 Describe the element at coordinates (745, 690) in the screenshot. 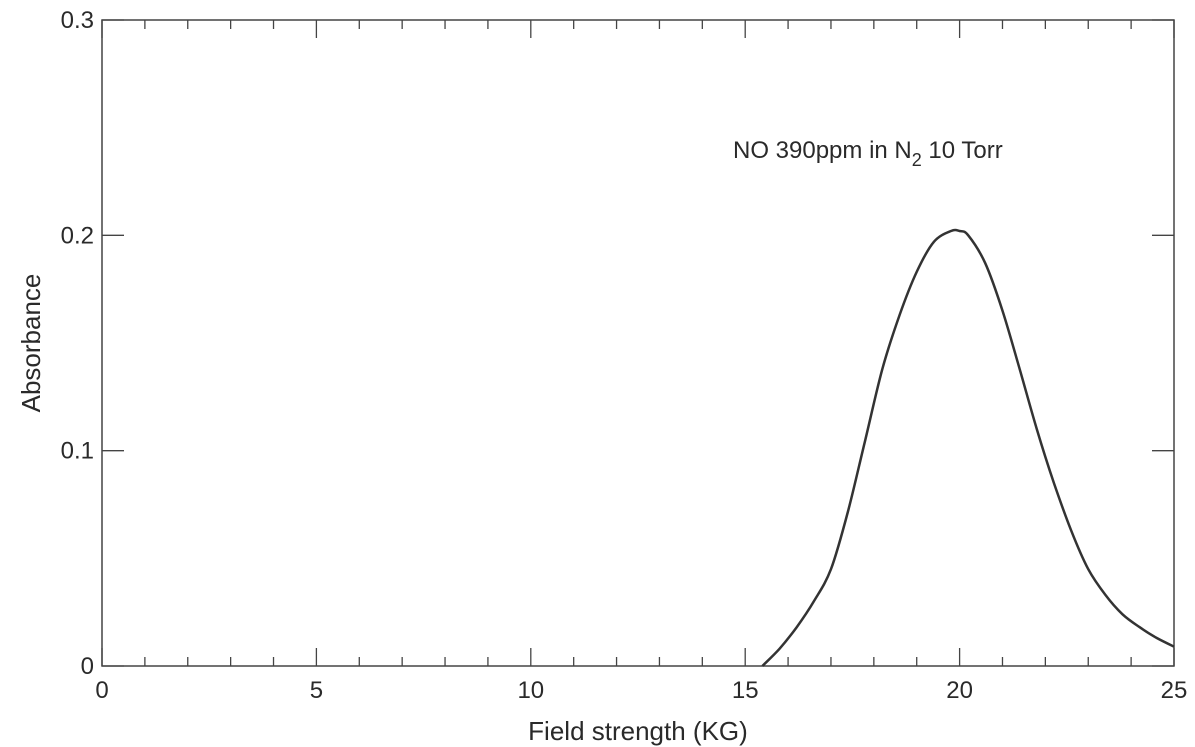

I see `x-tick-label: 15` at that location.